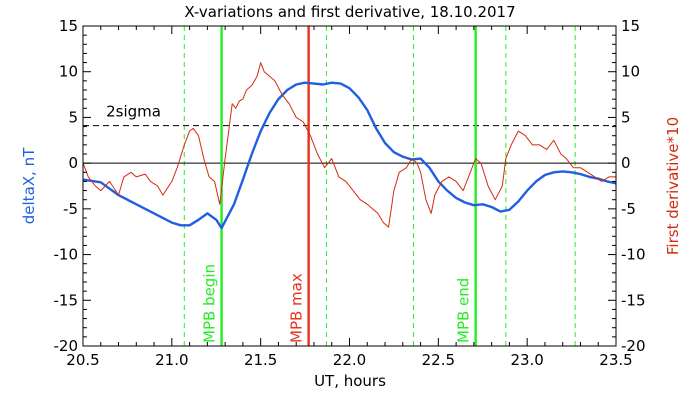  What do you see at coordinates (630, 72) in the screenshot?
I see `right-y-tick-label: 10` at bounding box center [630, 72].